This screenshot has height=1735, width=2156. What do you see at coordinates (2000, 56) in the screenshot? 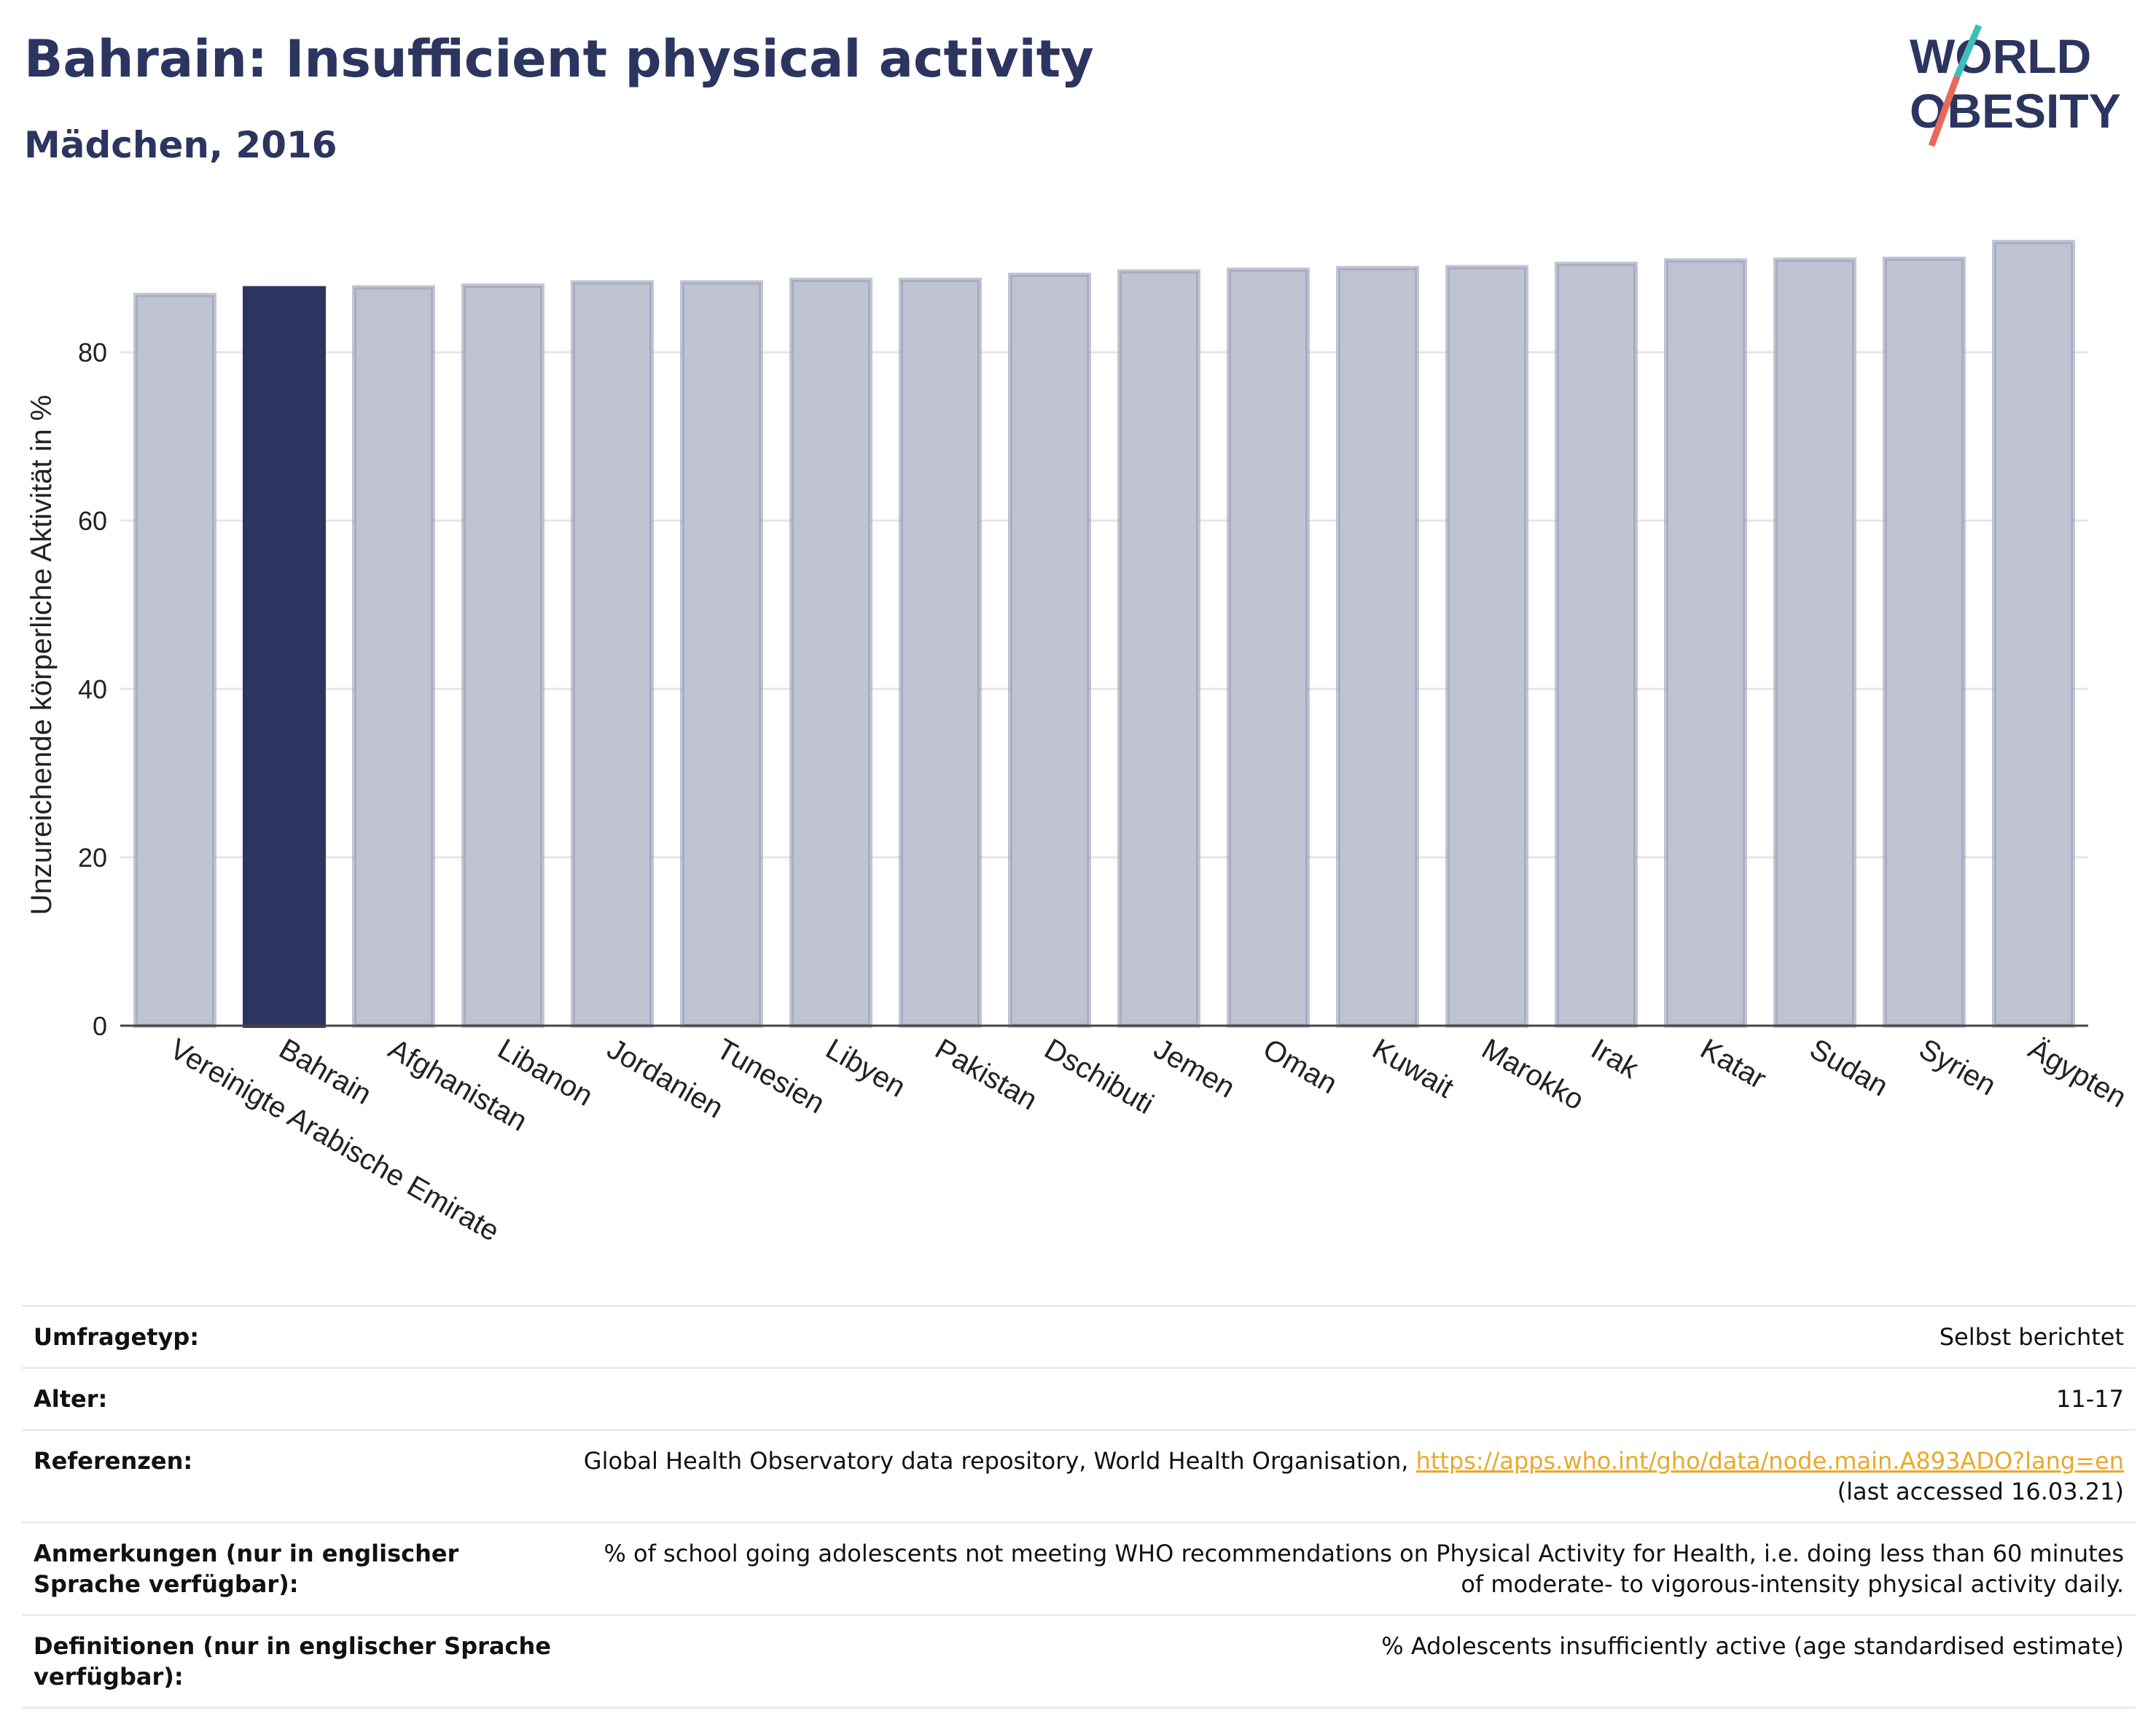
I see `logo-line1: WORLD` at bounding box center [2000, 56].